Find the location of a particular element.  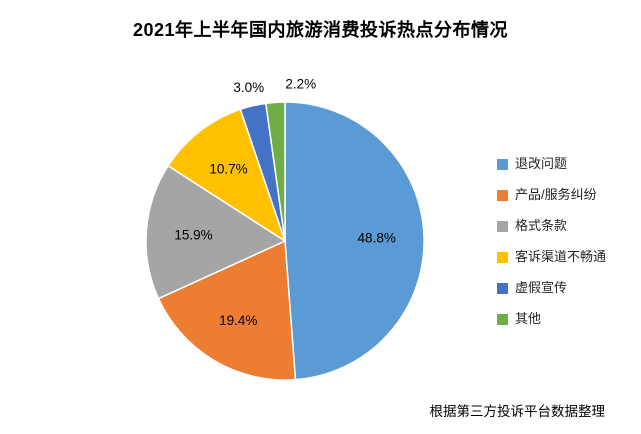

legend-item: 格式条款 is located at coordinates (551, 226).